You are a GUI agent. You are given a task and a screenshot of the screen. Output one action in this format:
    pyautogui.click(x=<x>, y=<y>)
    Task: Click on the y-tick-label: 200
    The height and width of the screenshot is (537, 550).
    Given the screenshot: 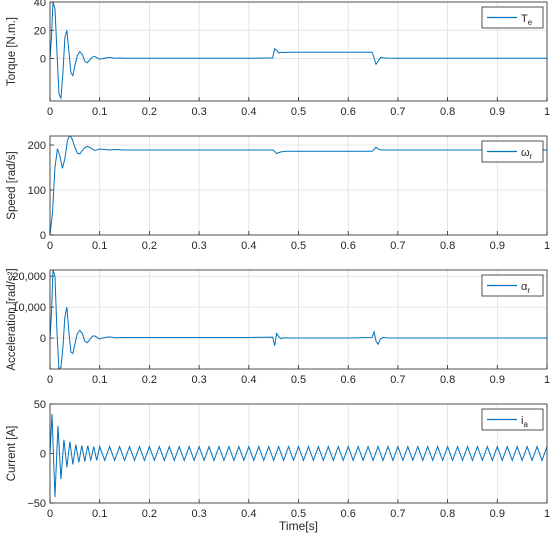 What is the action you would take?
    pyautogui.click(x=37, y=146)
    